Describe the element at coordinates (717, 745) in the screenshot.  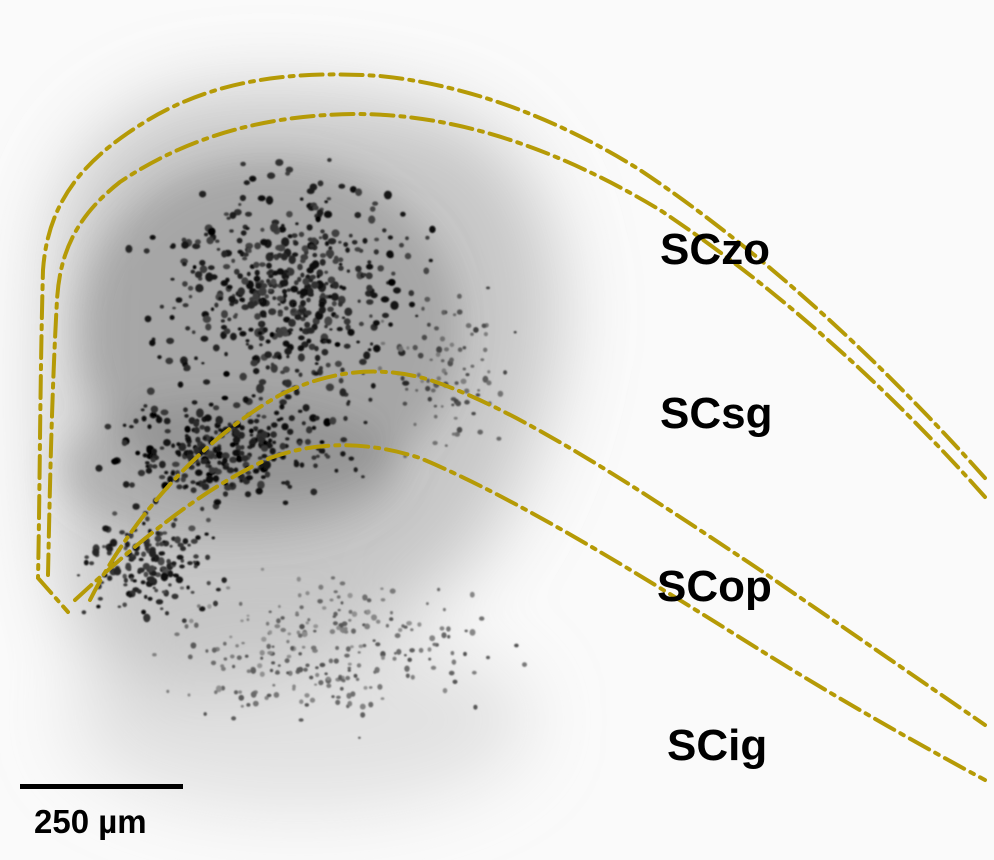
I see `layer-label-scig: SCig` at that location.